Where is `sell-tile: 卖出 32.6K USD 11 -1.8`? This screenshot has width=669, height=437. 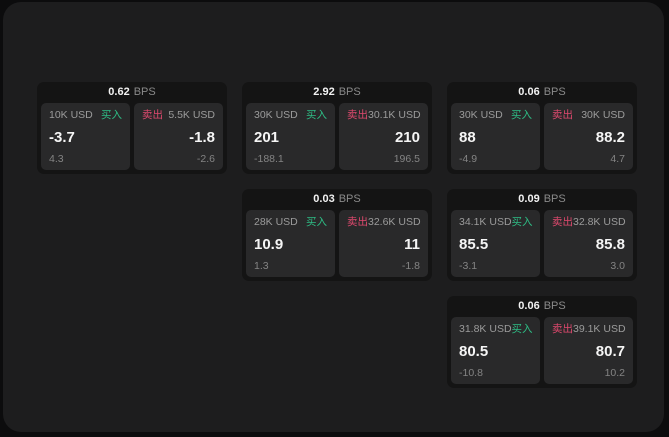
sell-tile: 卖出 32.6K USD 11 -1.8 is located at coordinates (383, 243).